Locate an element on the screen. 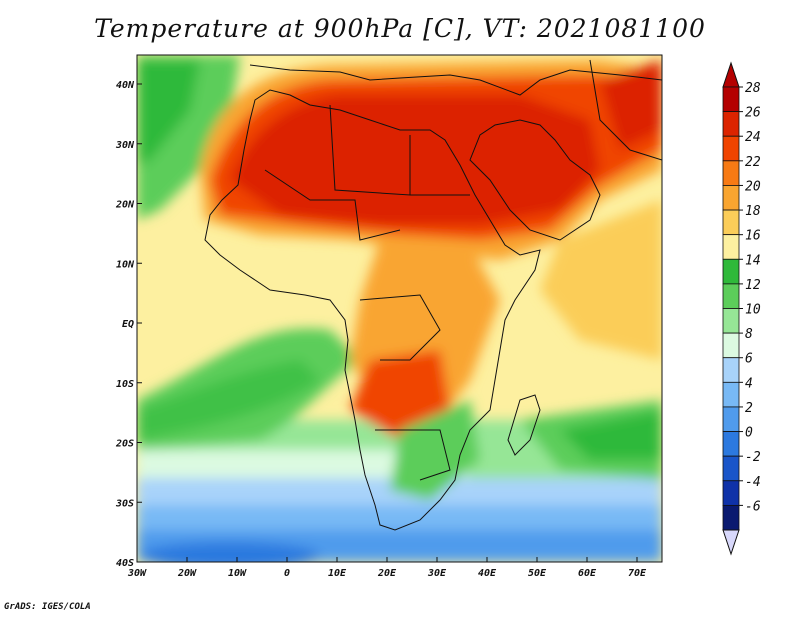 This screenshot has height=618, width=800. colorbar-top-arrow is located at coordinates (731, 74).